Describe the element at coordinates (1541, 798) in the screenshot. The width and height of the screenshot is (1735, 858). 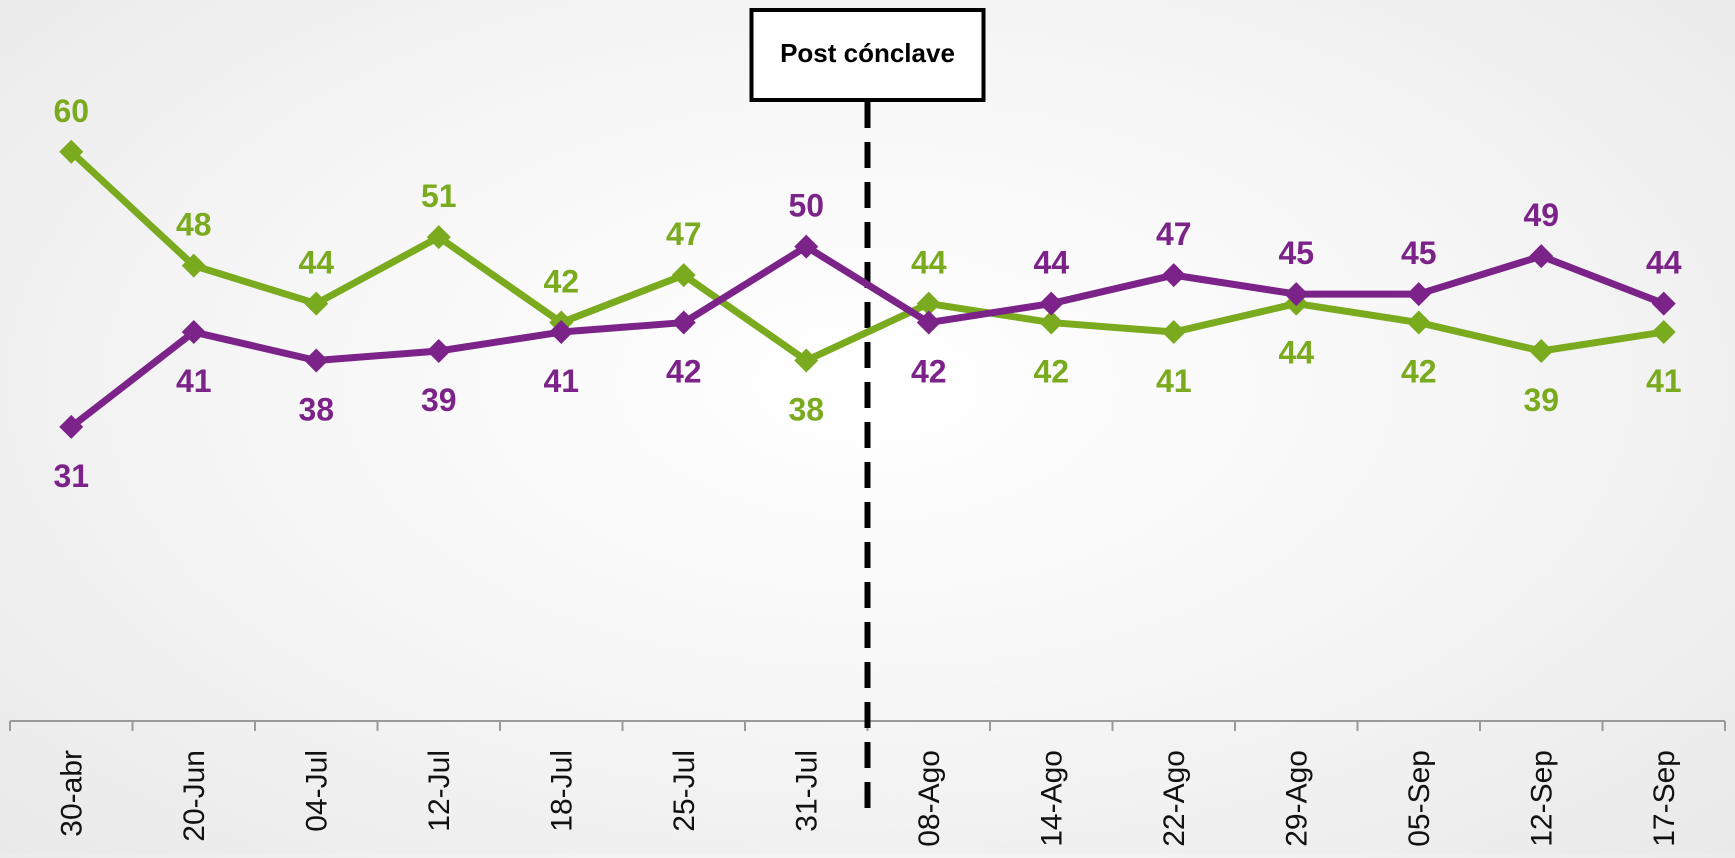
I see `x-tick-label: 12-Sep` at that location.